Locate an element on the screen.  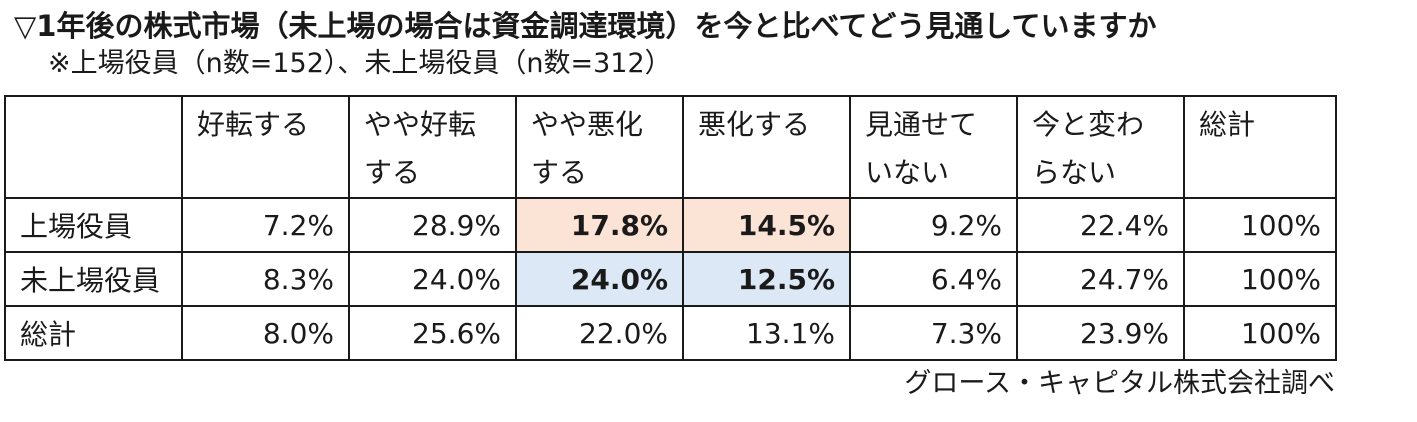
source-credit: グロース・キャピタル株式会社調べ is located at coordinates (1119, 383).